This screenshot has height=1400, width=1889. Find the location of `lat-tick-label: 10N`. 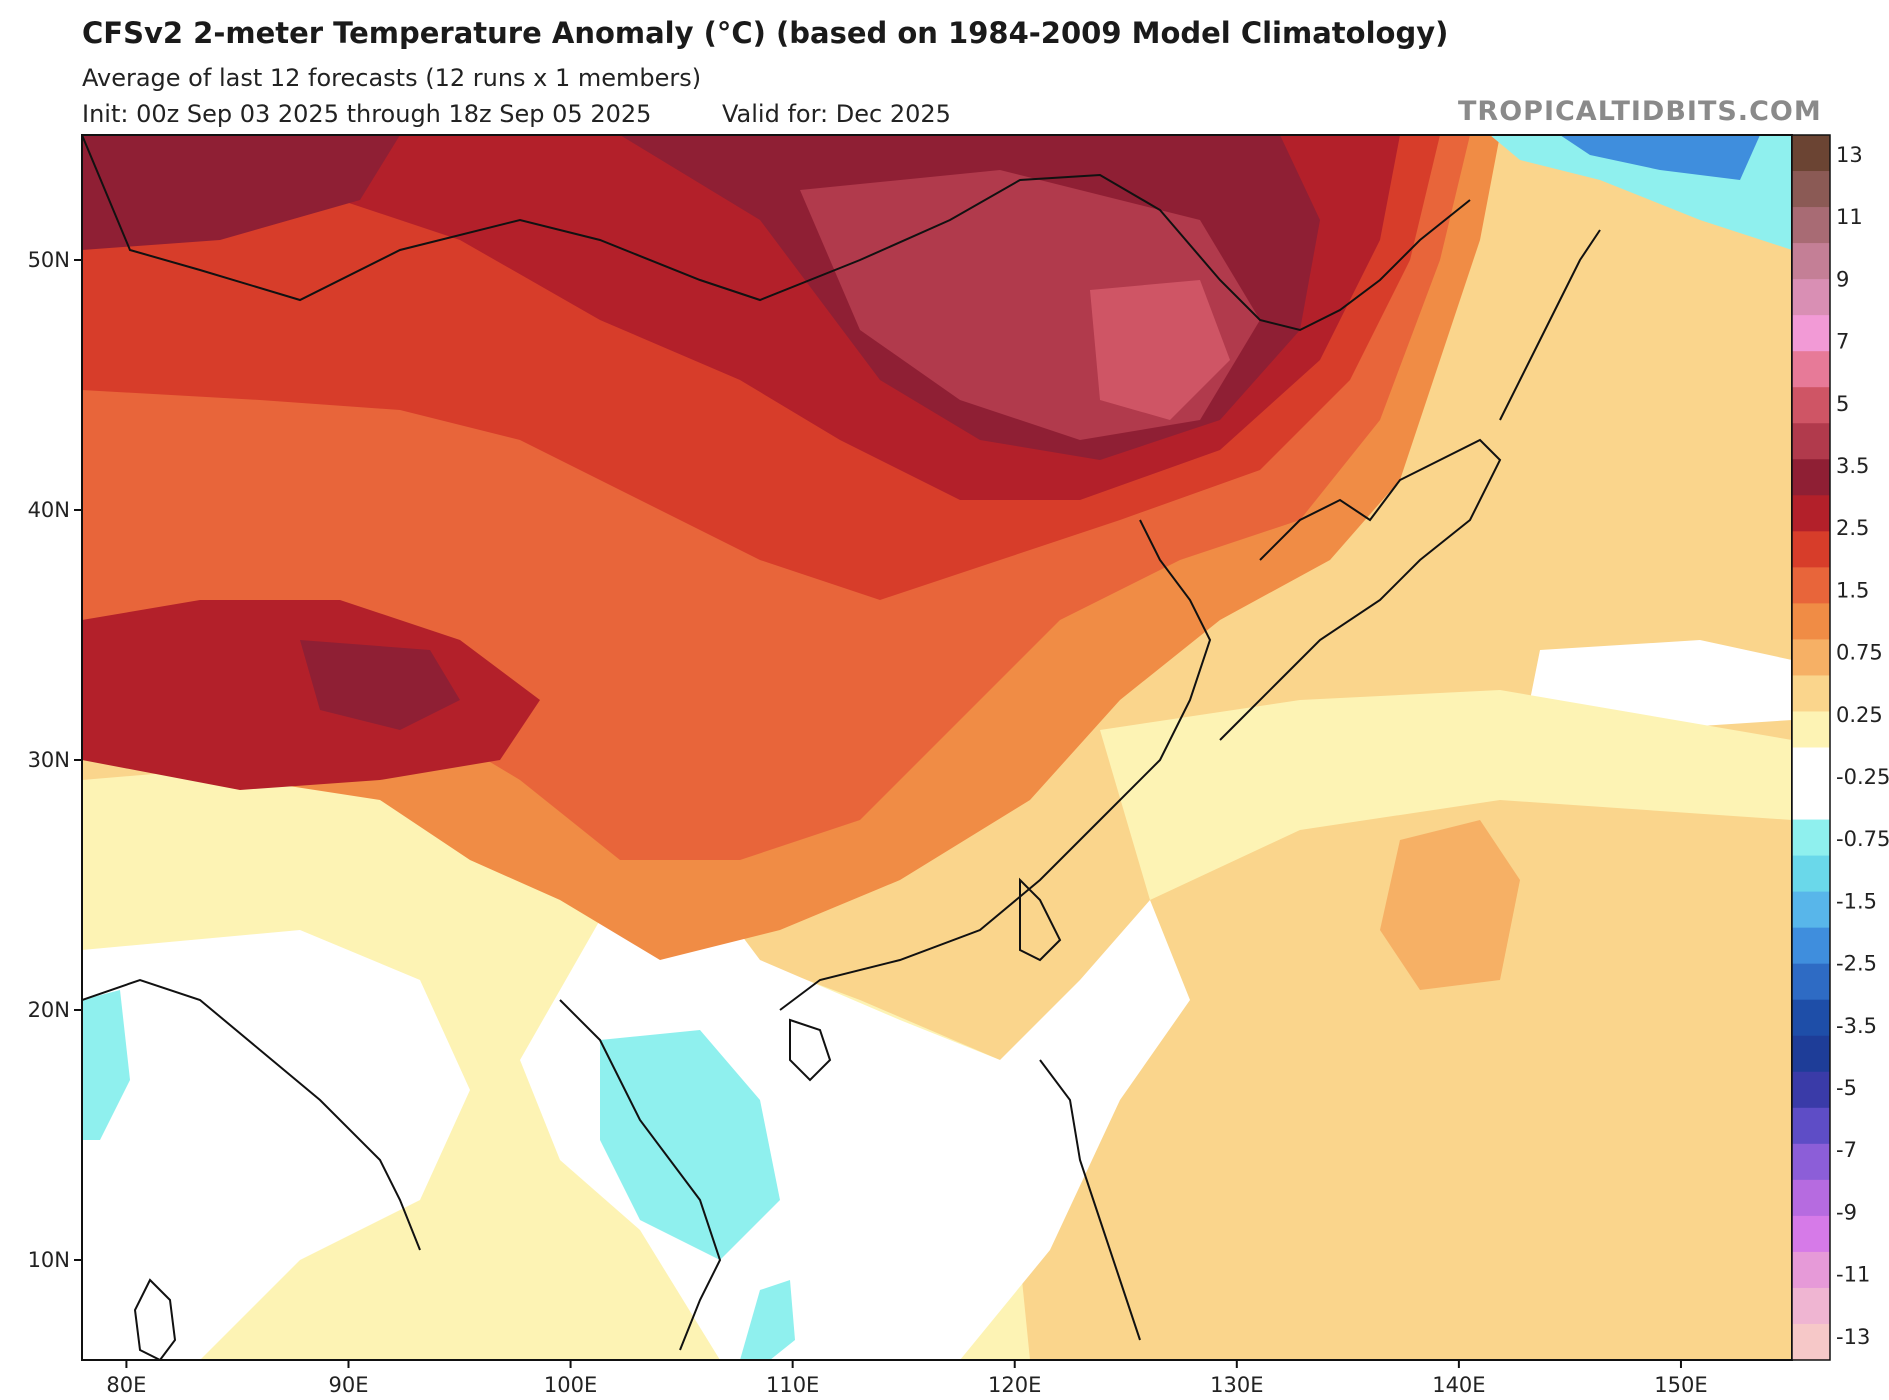

lat-tick-label: 10N is located at coordinates (49, 1260).